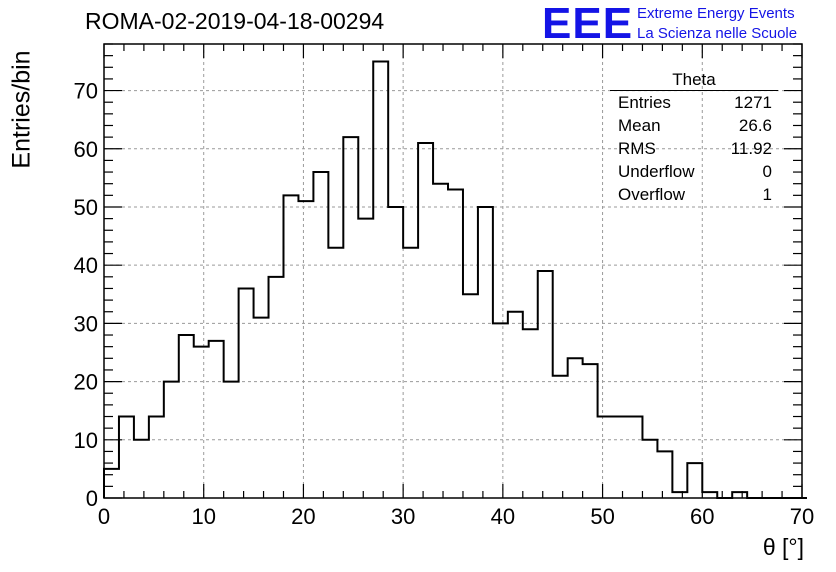 This screenshot has width=836, height=572. Describe the element at coordinates (694, 125) in the screenshot. I see `stats-row-mean: Mean 26.6` at that location.